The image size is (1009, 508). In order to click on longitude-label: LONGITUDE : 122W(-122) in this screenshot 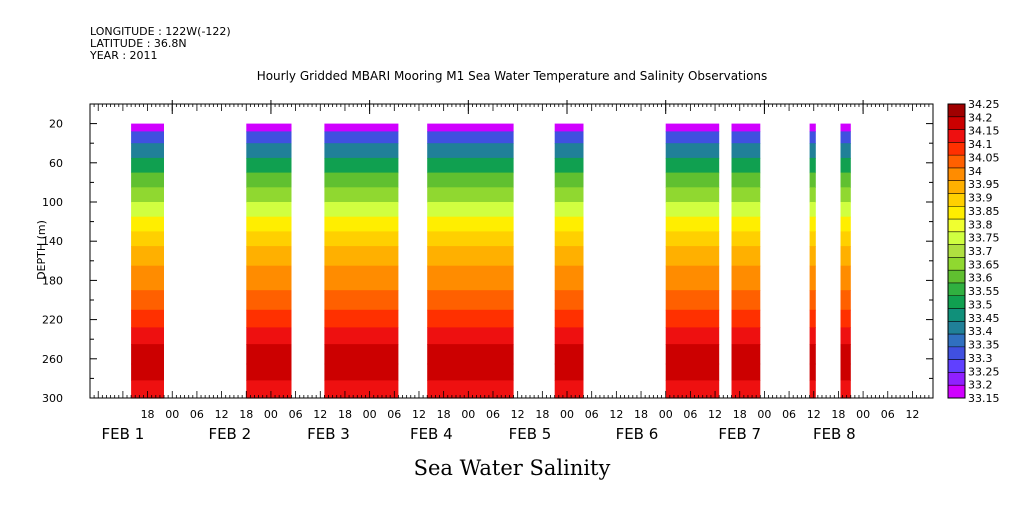, I will do `click(160, 31)`.